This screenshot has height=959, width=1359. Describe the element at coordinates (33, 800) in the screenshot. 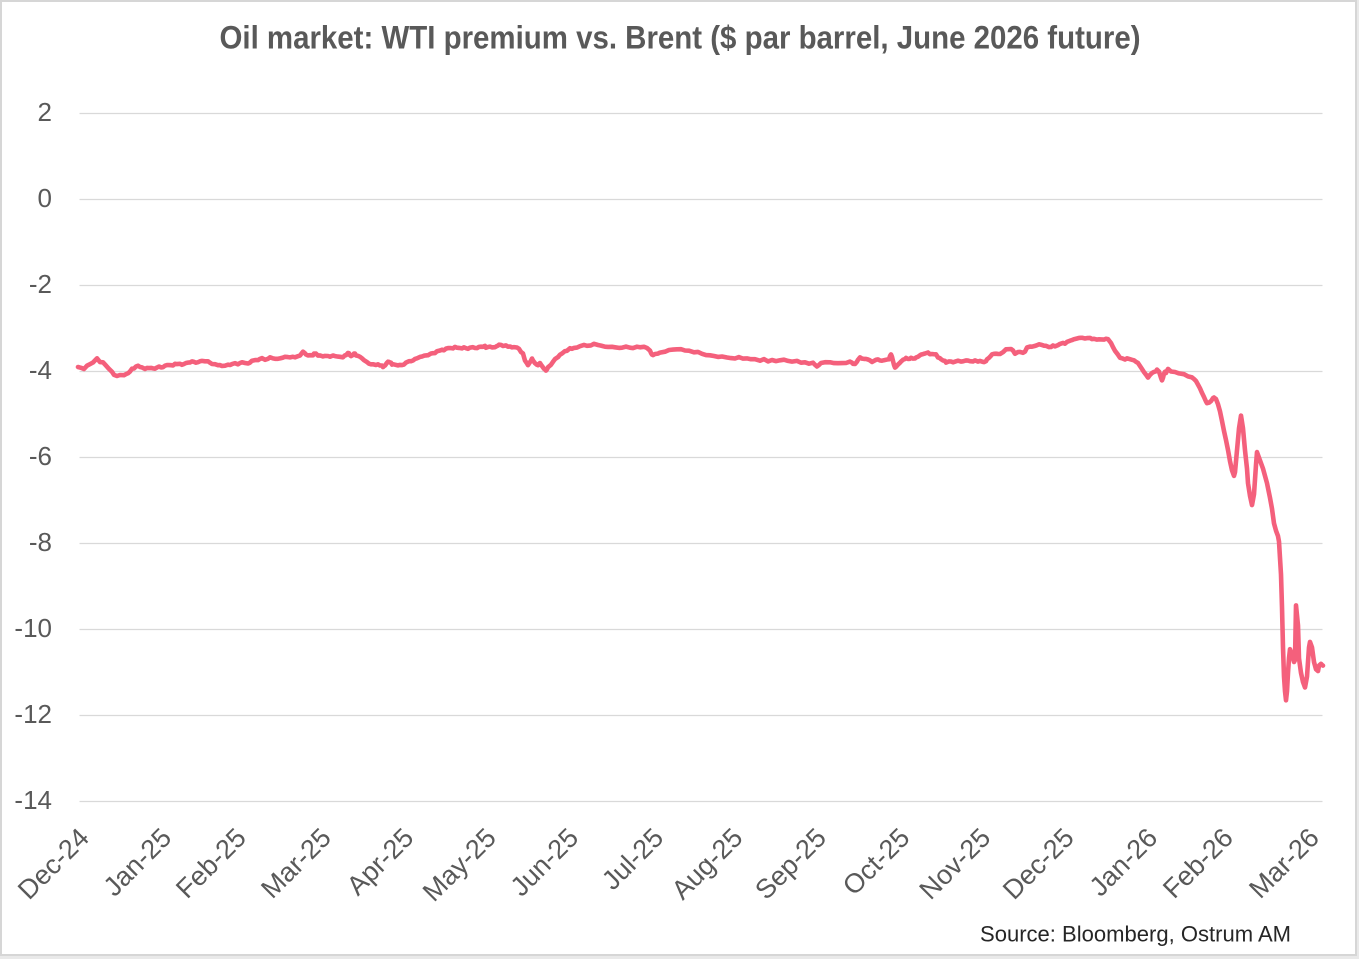

I see `svg-text: -14` at that location.